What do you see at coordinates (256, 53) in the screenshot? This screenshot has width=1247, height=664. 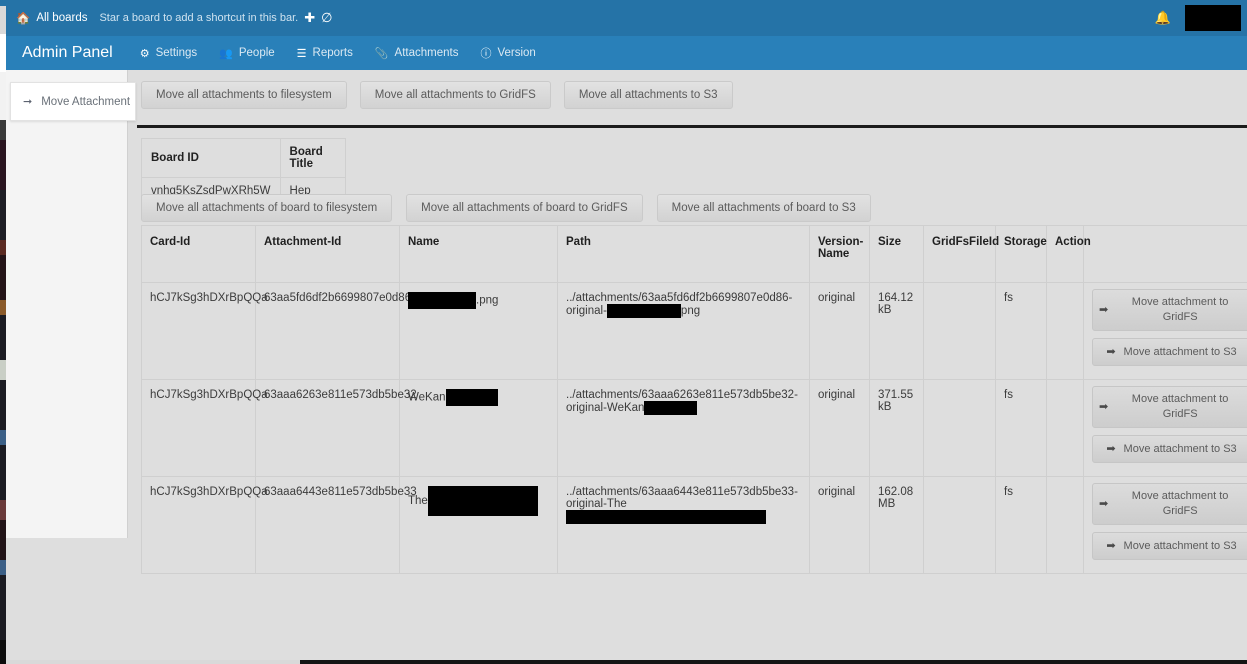 I see `tab-people-label: People` at bounding box center [256, 53].